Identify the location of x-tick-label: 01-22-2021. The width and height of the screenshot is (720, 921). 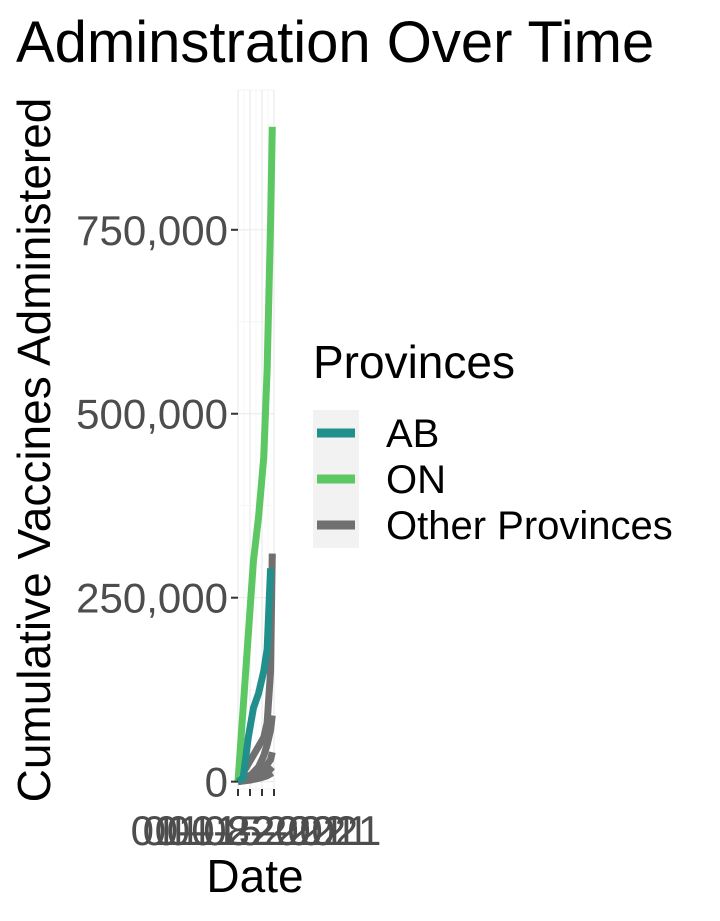
(274, 830).